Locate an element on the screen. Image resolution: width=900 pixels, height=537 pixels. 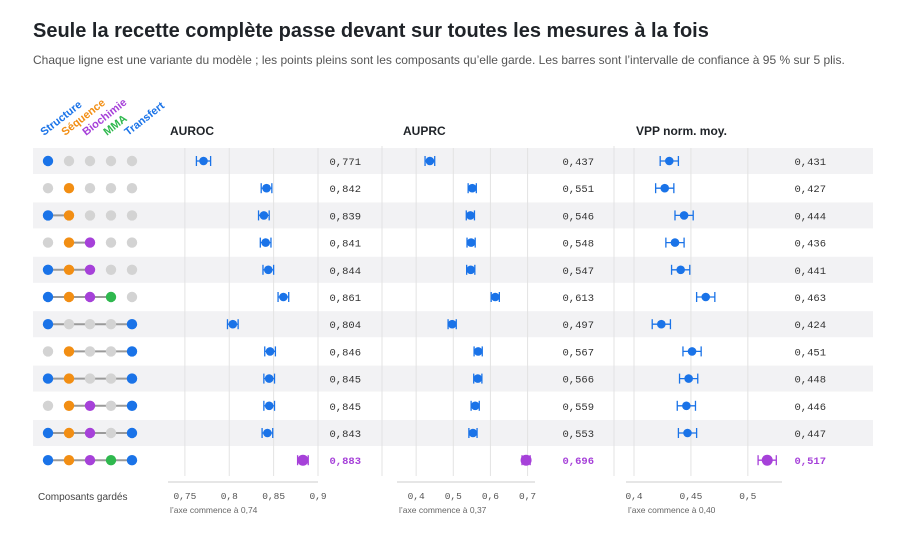
value-label: 0,517 is located at coordinates (810, 462).